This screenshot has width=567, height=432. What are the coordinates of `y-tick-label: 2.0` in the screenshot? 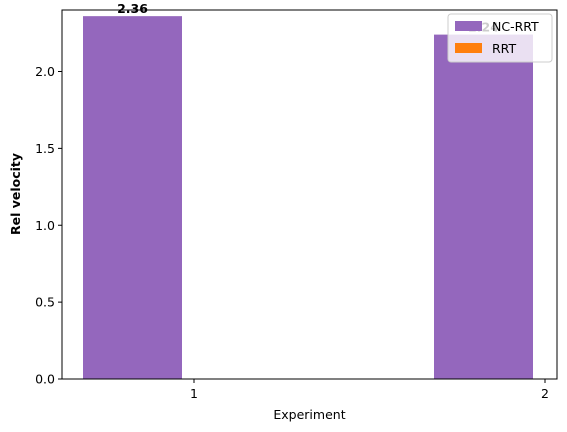 It's located at (45, 71).